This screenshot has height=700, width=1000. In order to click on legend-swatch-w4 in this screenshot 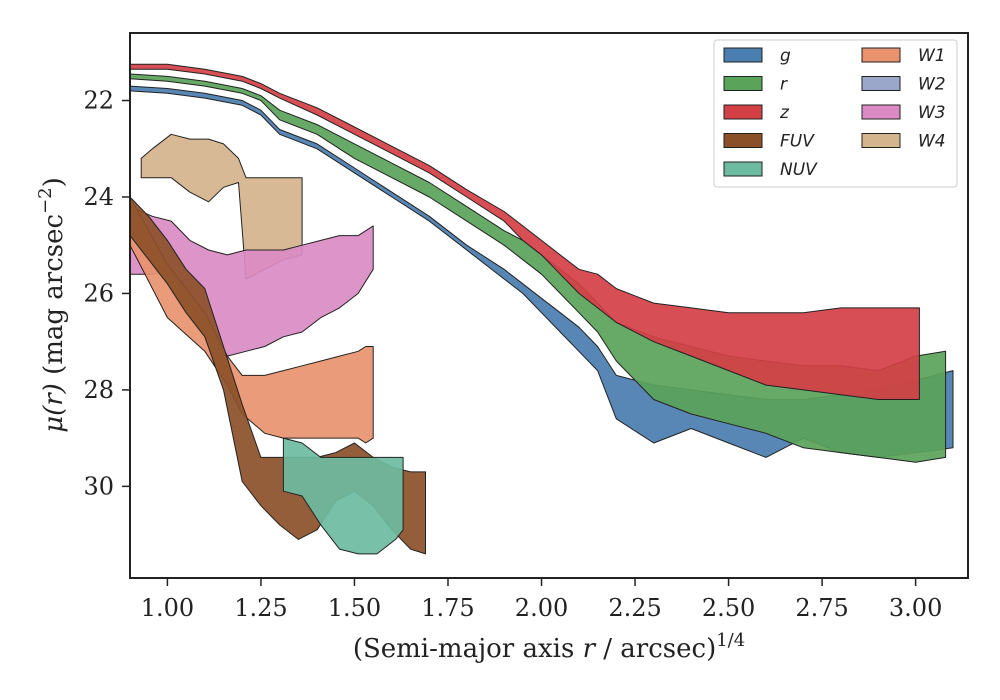, I will do `click(881, 140)`.